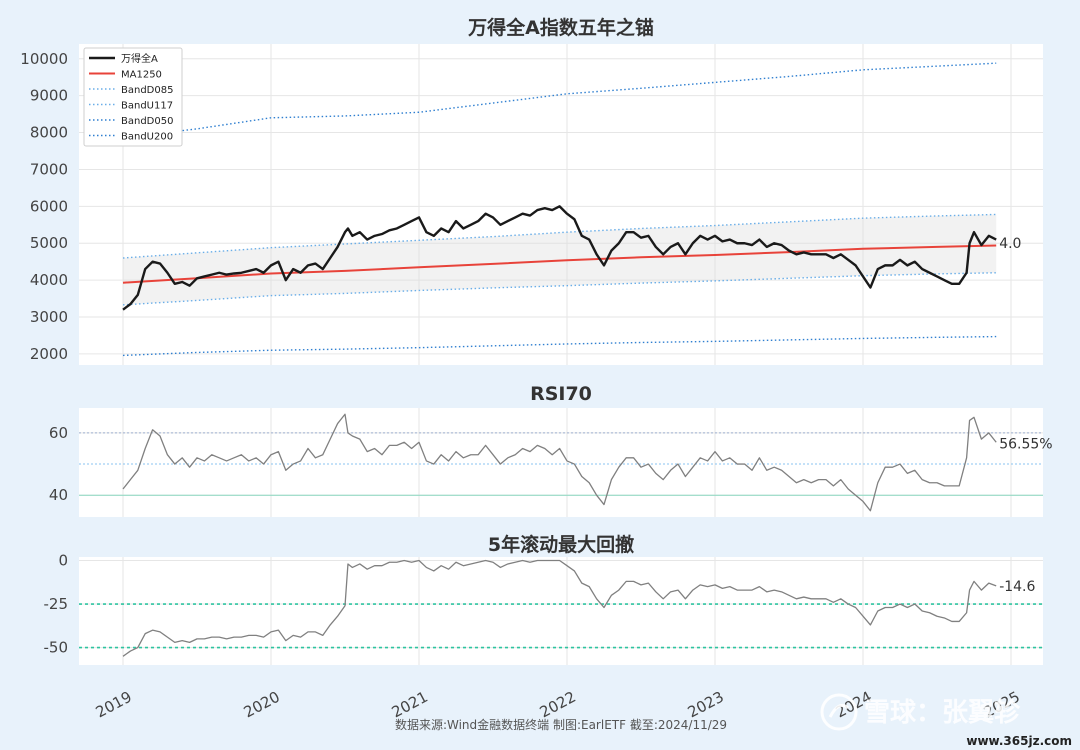 The image size is (1080, 750). Describe the element at coordinates (49, 354) in the screenshot. I see `panel-1-y-tick-label: 2000` at that location.